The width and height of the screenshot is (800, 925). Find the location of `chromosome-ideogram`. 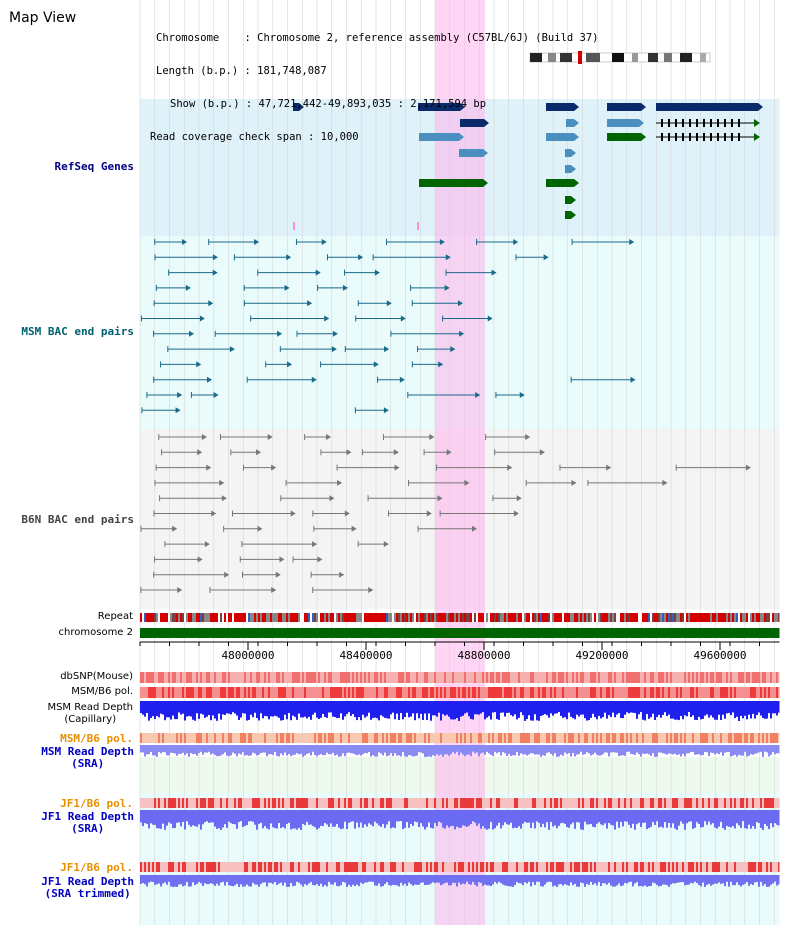

chromosome-ideogram is located at coordinates (620, 57).